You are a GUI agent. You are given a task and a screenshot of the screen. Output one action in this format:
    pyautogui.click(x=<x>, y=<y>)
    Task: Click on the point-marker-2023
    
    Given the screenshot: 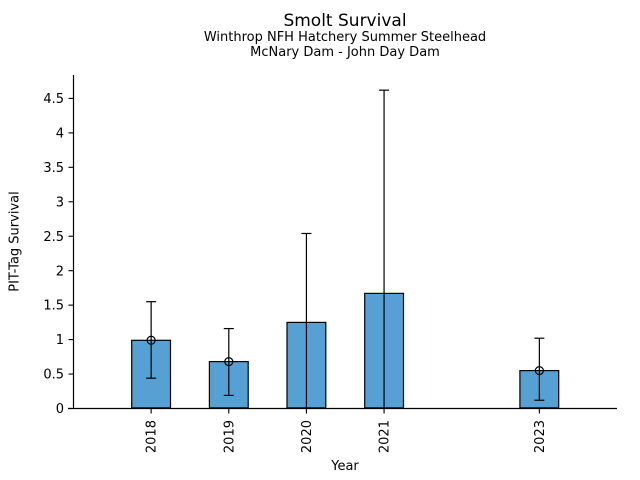 What is the action you would take?
    pyautogui.click(x=539, y=371)
    